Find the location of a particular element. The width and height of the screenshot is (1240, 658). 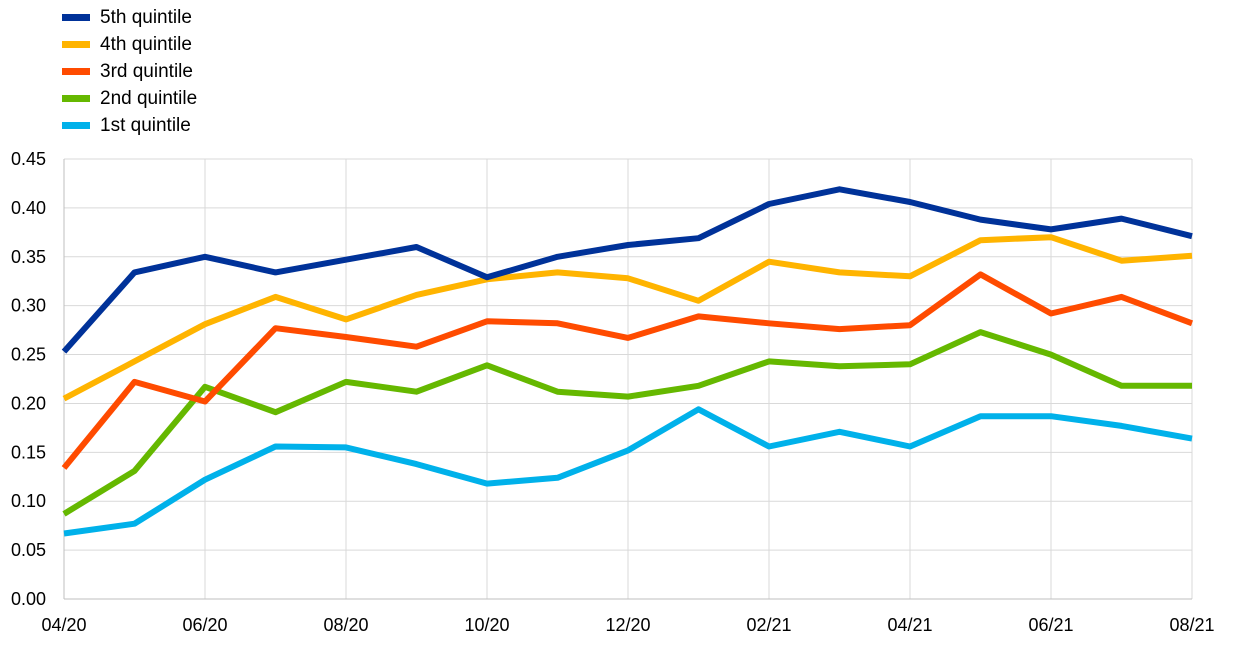

legend-item-2nd-quintile: 2nd quintile is located at coordinates (129, 98).